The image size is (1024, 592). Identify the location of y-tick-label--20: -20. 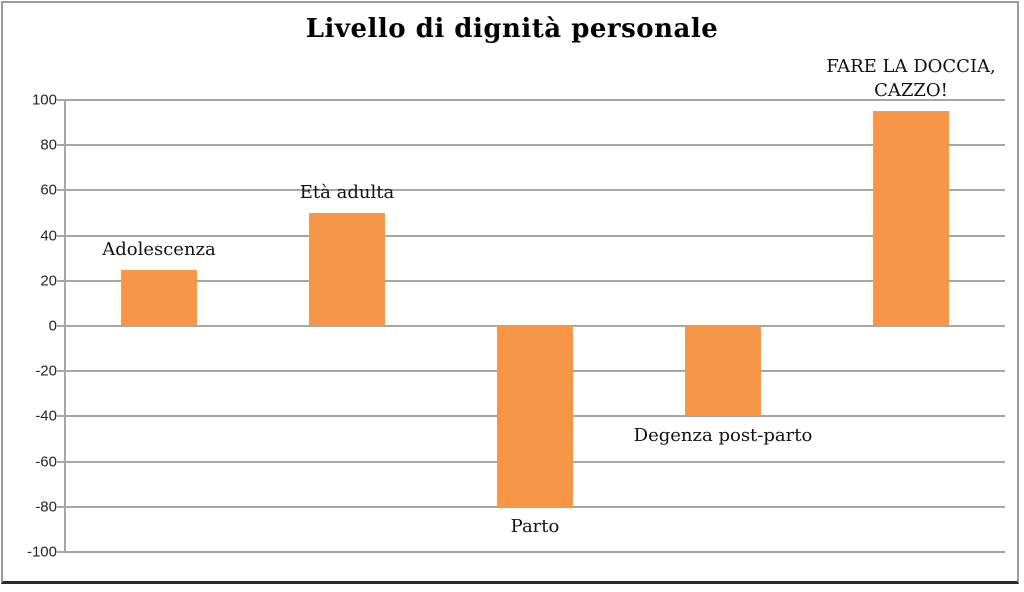
(46, 371).